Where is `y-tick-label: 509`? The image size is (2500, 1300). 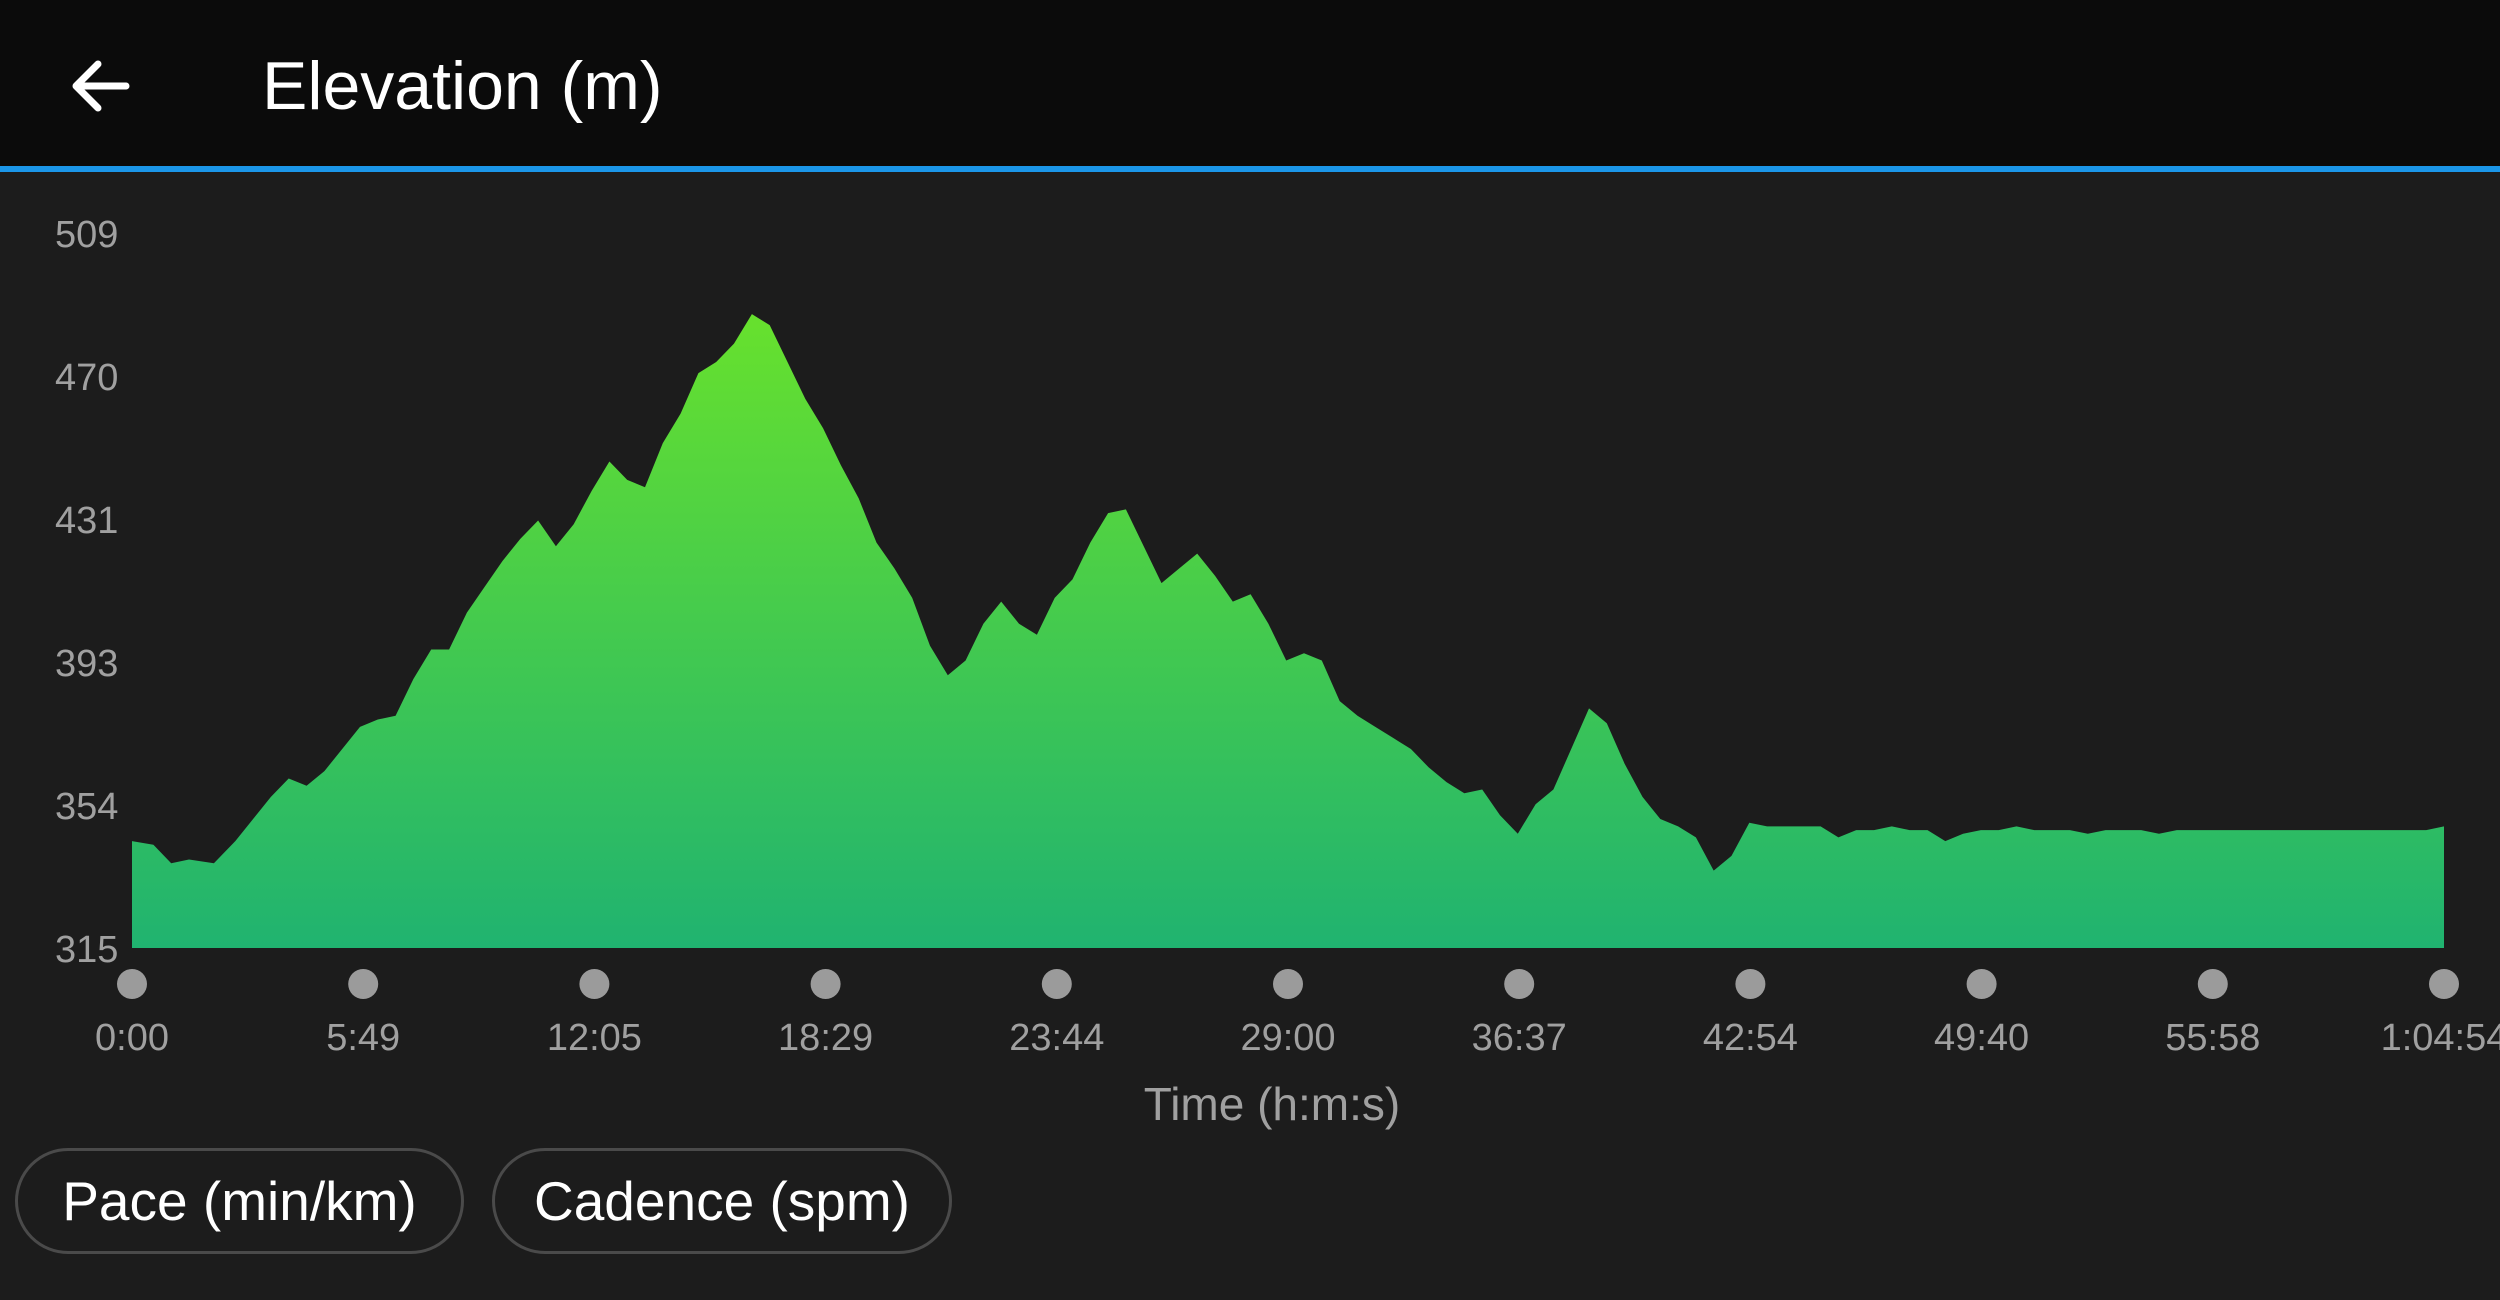
y-tick-label: 509 is located at coordinates (86, 235).